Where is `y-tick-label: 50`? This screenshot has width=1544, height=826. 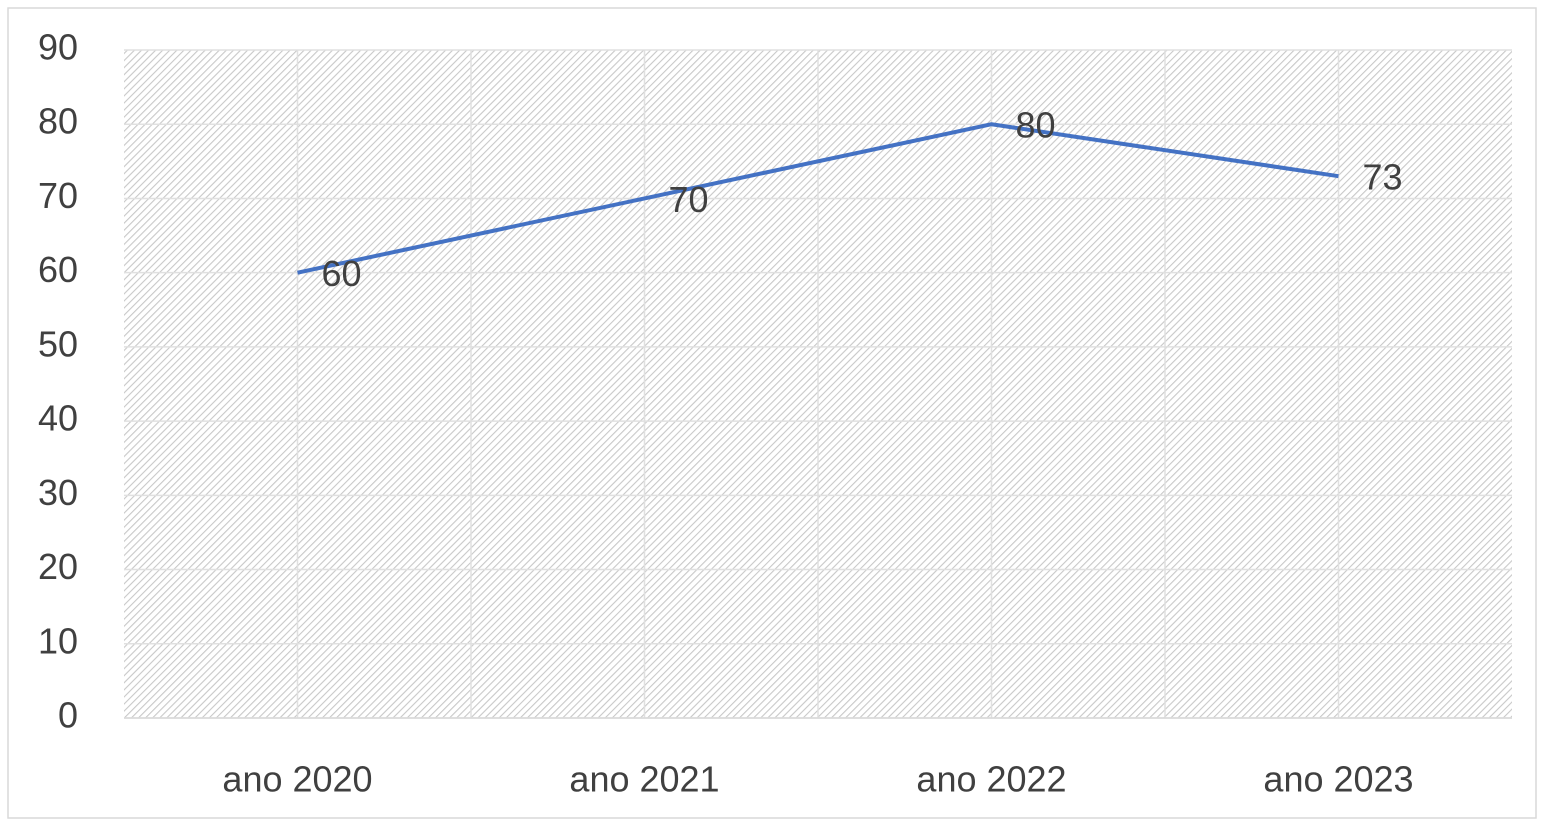 y-tick-label: 50 is located at coordinates (58, 343).